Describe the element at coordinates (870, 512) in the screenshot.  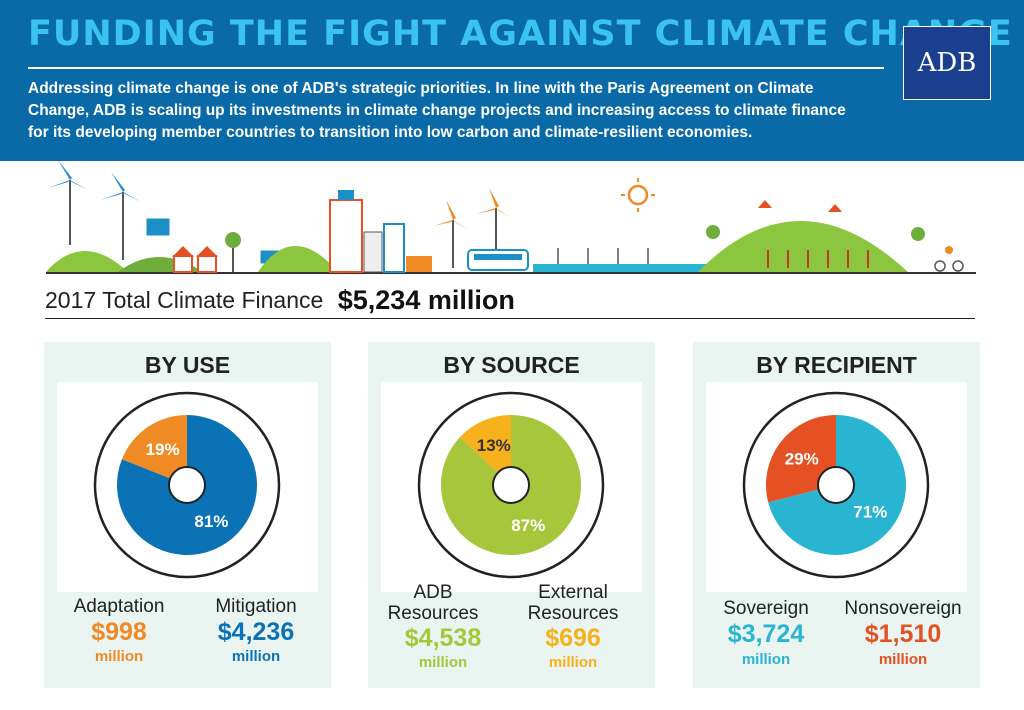
I see `slice-percent-label: 71%` at that location.